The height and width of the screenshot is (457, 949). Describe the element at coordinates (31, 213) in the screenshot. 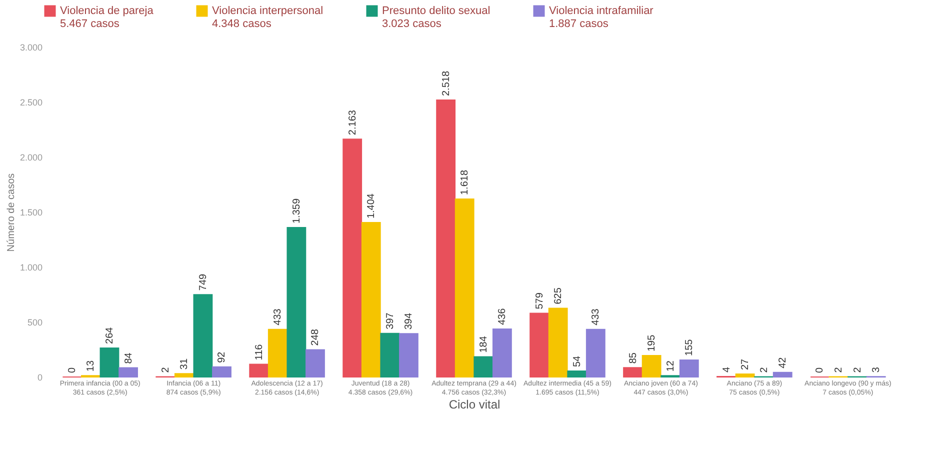

I see `y-tick-label: 1.500` at that location.